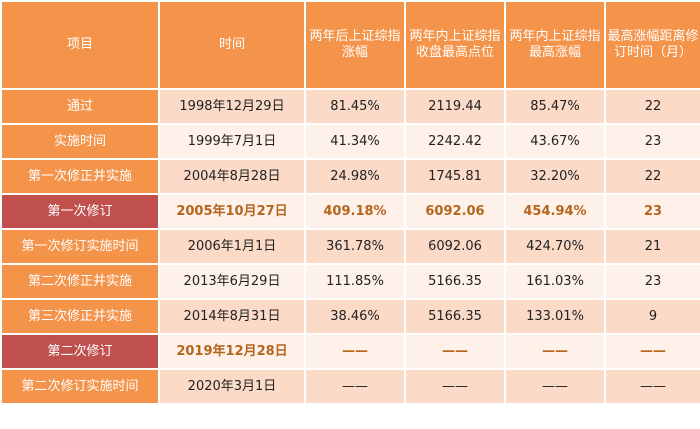 The width and height of the screenshot is (700, 429). I want to click on row-label: 第二次修正并实施, so click(80, 281).